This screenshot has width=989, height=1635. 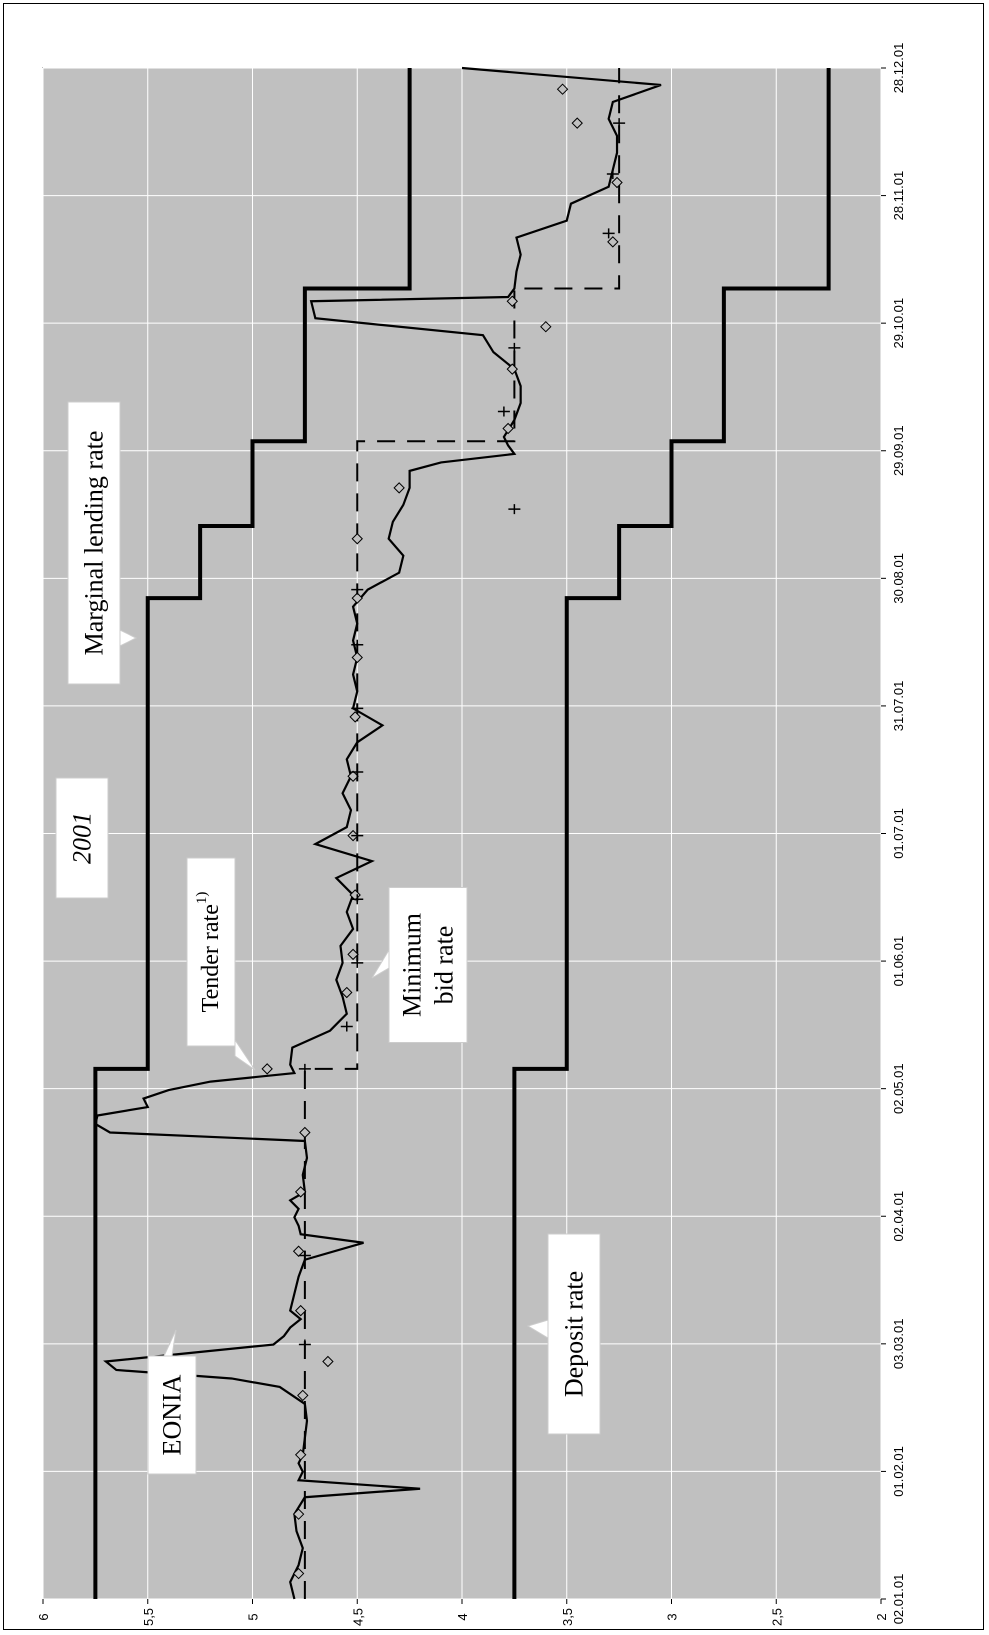 I want to click on tender-pointer, so click(x=245, y=1054).